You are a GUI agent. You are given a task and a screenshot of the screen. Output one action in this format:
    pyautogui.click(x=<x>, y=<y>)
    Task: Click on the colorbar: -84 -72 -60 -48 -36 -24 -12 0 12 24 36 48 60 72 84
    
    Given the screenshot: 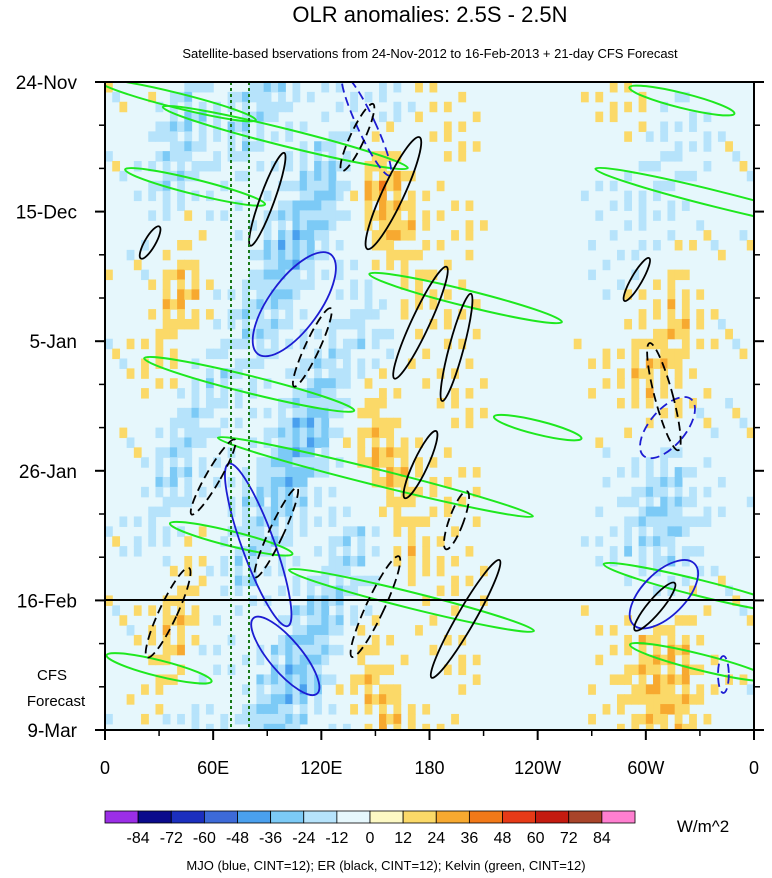 What is the action you would take?
    pyautogui.click(x=370, y=828)
    